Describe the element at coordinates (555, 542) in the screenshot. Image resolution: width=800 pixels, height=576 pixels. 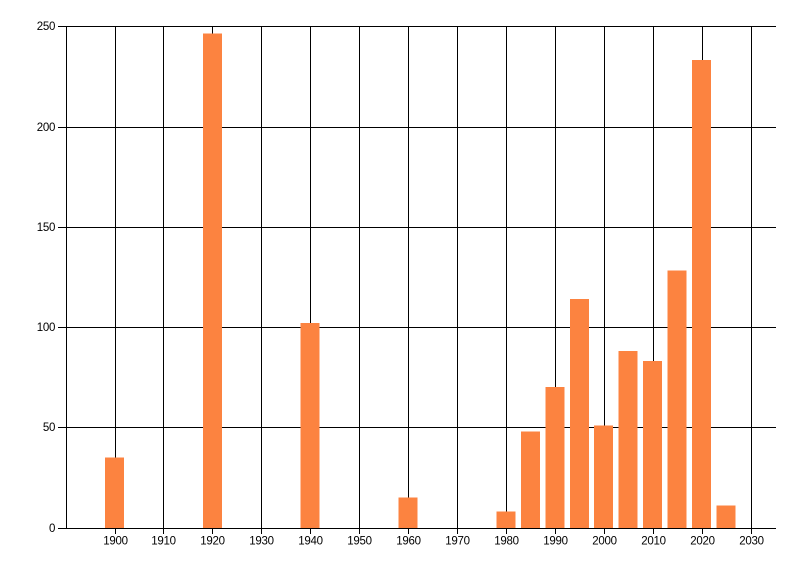
I see `svg-text: 1990` at that location.